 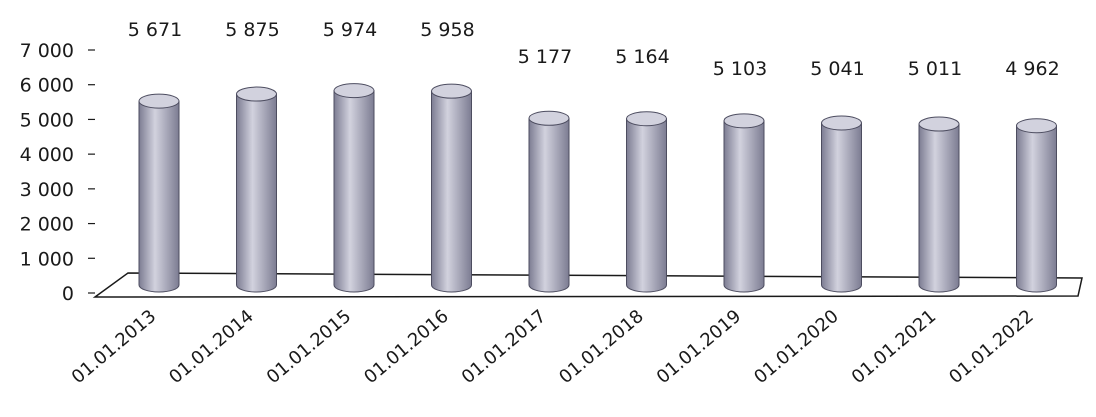 What do you see at coordinates (114, 347) in the screenshot?
I see `x-tick-label: 01.01.2013` at bounding box center [114, 347].